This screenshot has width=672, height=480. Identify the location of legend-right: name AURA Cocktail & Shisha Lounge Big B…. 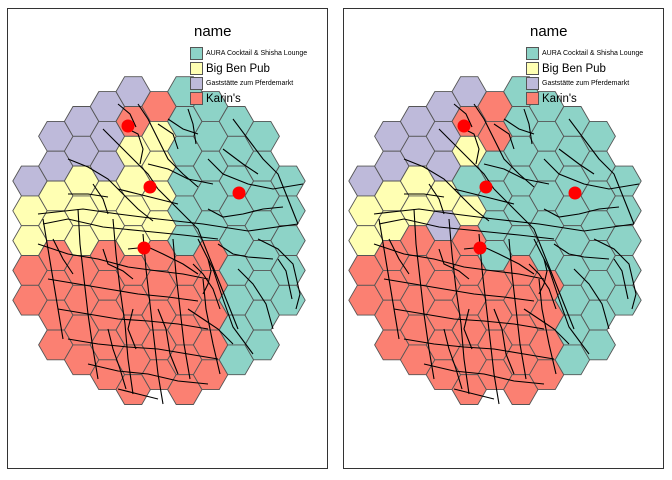
(584, 64).